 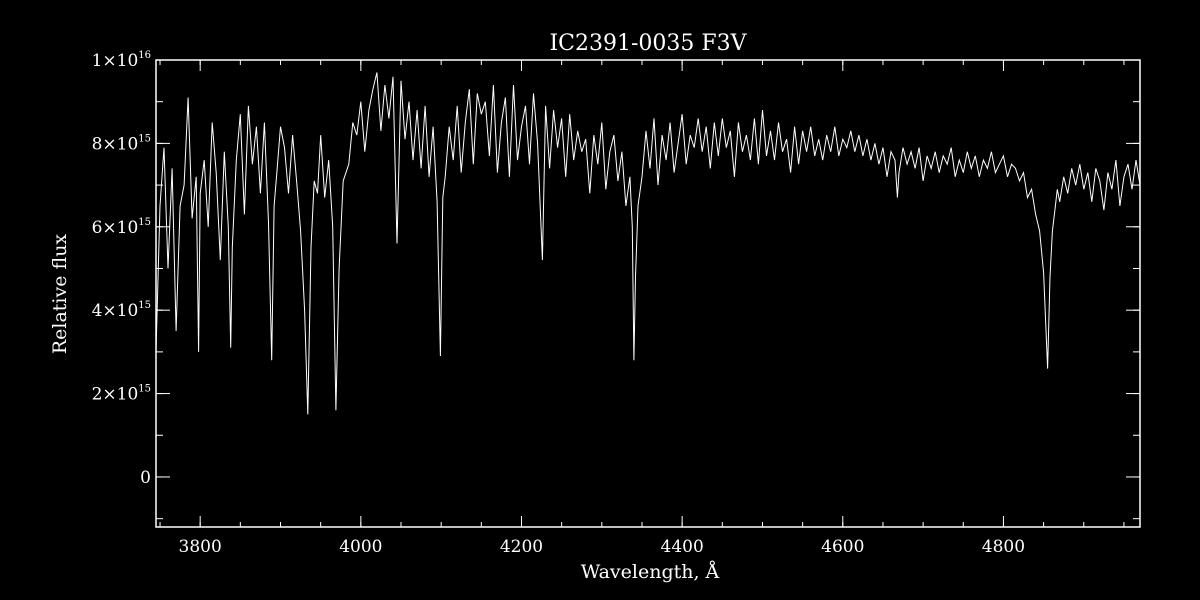 What do you see at coordinates (115, 61) in the screenshot?
I see `y-tick-mantissa: 1×10` at bounding box center [115, 61].